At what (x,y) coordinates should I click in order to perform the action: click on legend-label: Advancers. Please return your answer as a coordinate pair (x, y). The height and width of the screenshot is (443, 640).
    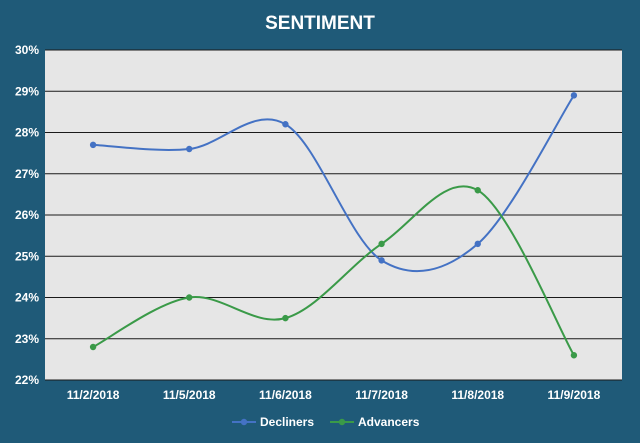
    Looking at the image, I should click on (389, 422).